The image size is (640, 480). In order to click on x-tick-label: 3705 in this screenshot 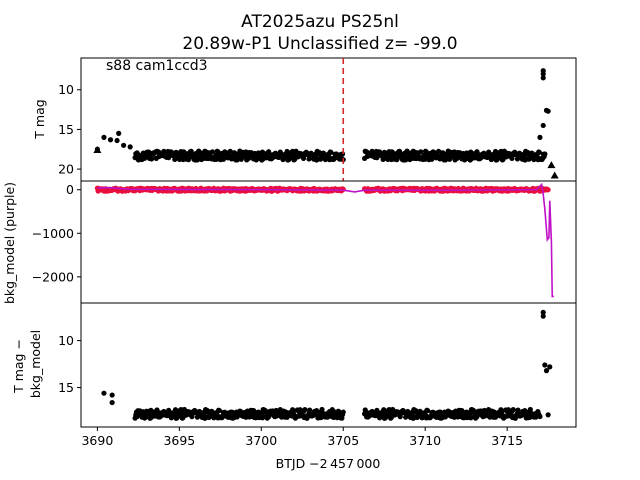, I will do `click(343, 440)`.